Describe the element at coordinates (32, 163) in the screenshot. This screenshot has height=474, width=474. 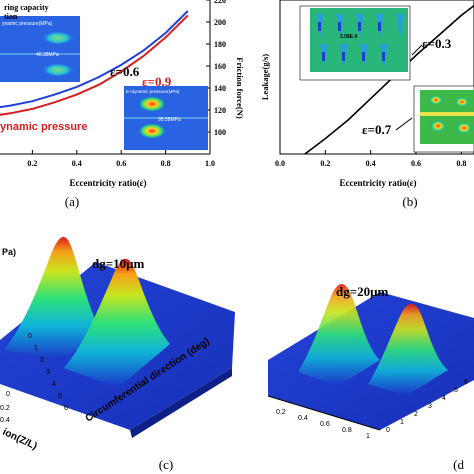
I see `x-tick-label-a: 0.2` at that location.